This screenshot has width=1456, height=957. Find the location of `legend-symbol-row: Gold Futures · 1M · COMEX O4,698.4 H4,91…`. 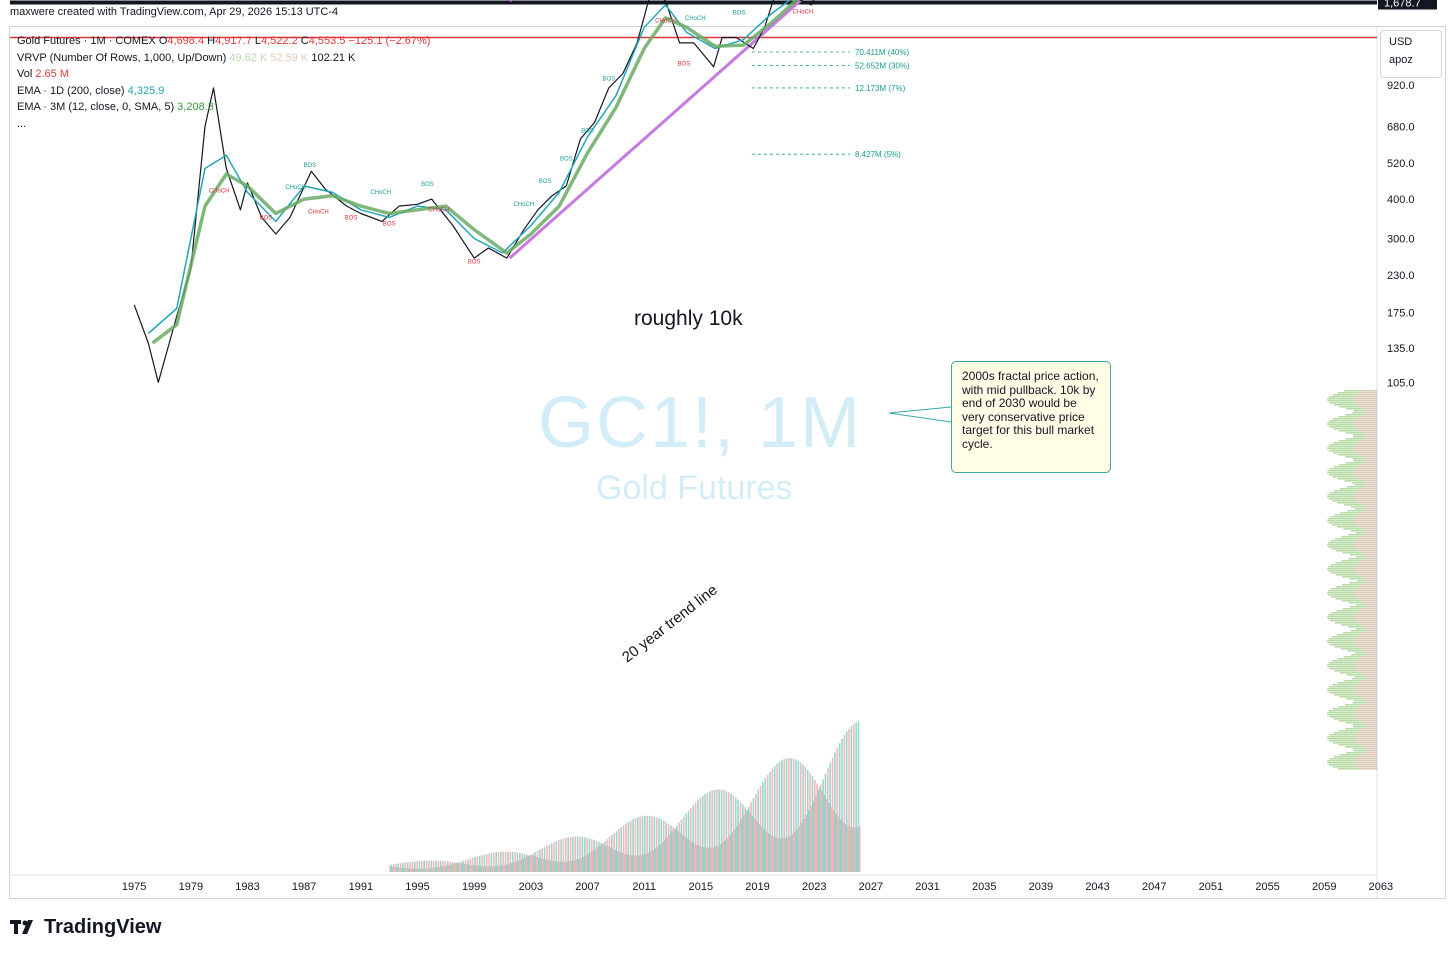

legend-symbol-row: Gold Futures · 1M · COMEX O4,698.4 H4,91… is located at coordinates (224, 41).